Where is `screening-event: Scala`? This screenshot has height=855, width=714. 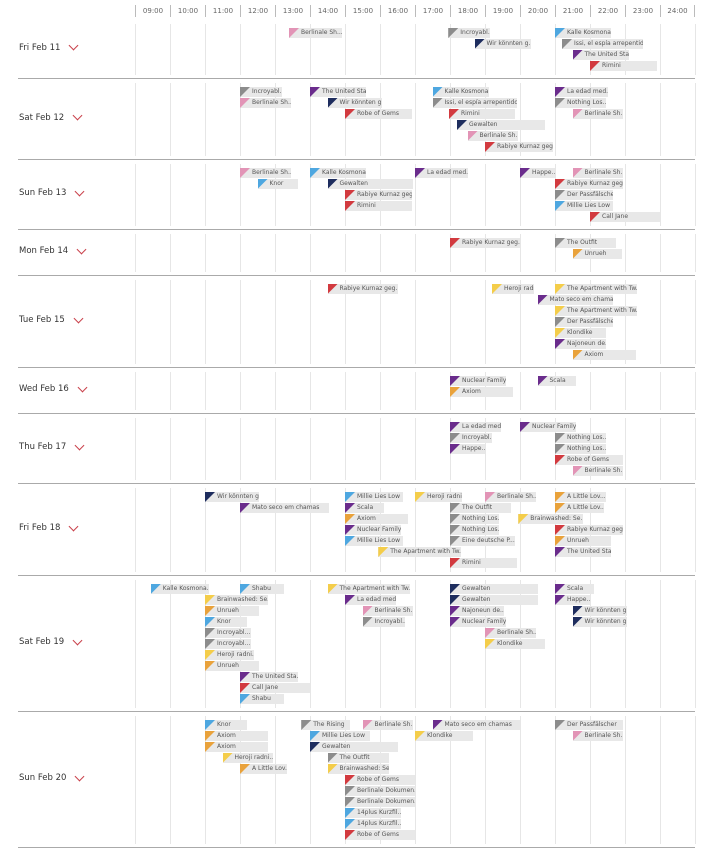
screening-event: Scala is located at coordinates (556, 381).